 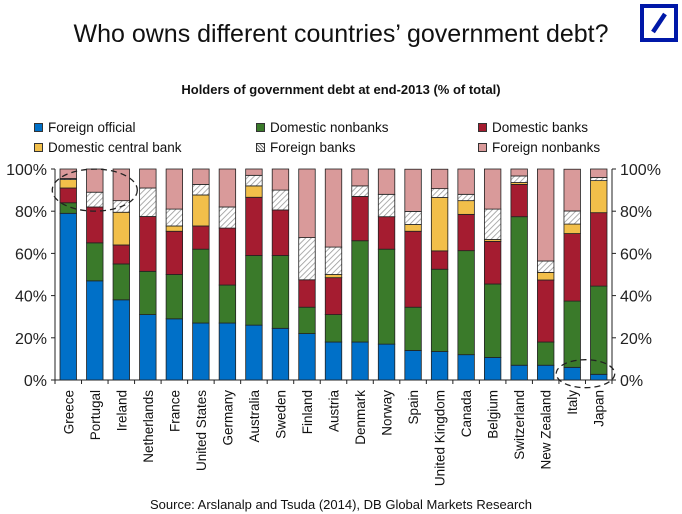 What do you see at coordinates (148, 426) in the screenshot?
I see `x-tick-label: Netherlands` at bounding box center [148, 426].